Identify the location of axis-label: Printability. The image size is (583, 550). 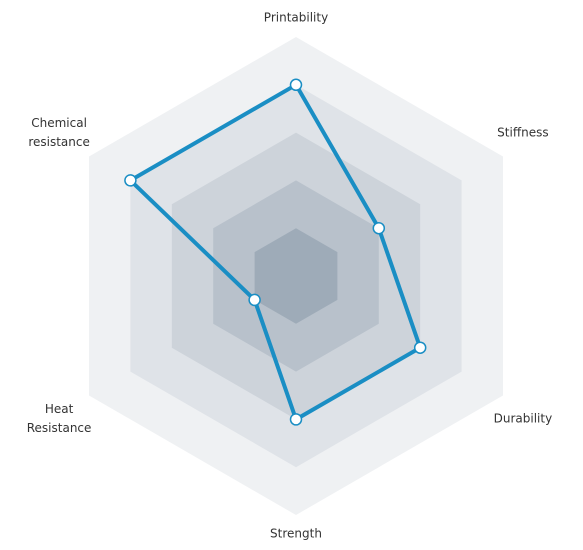
(296, 17).